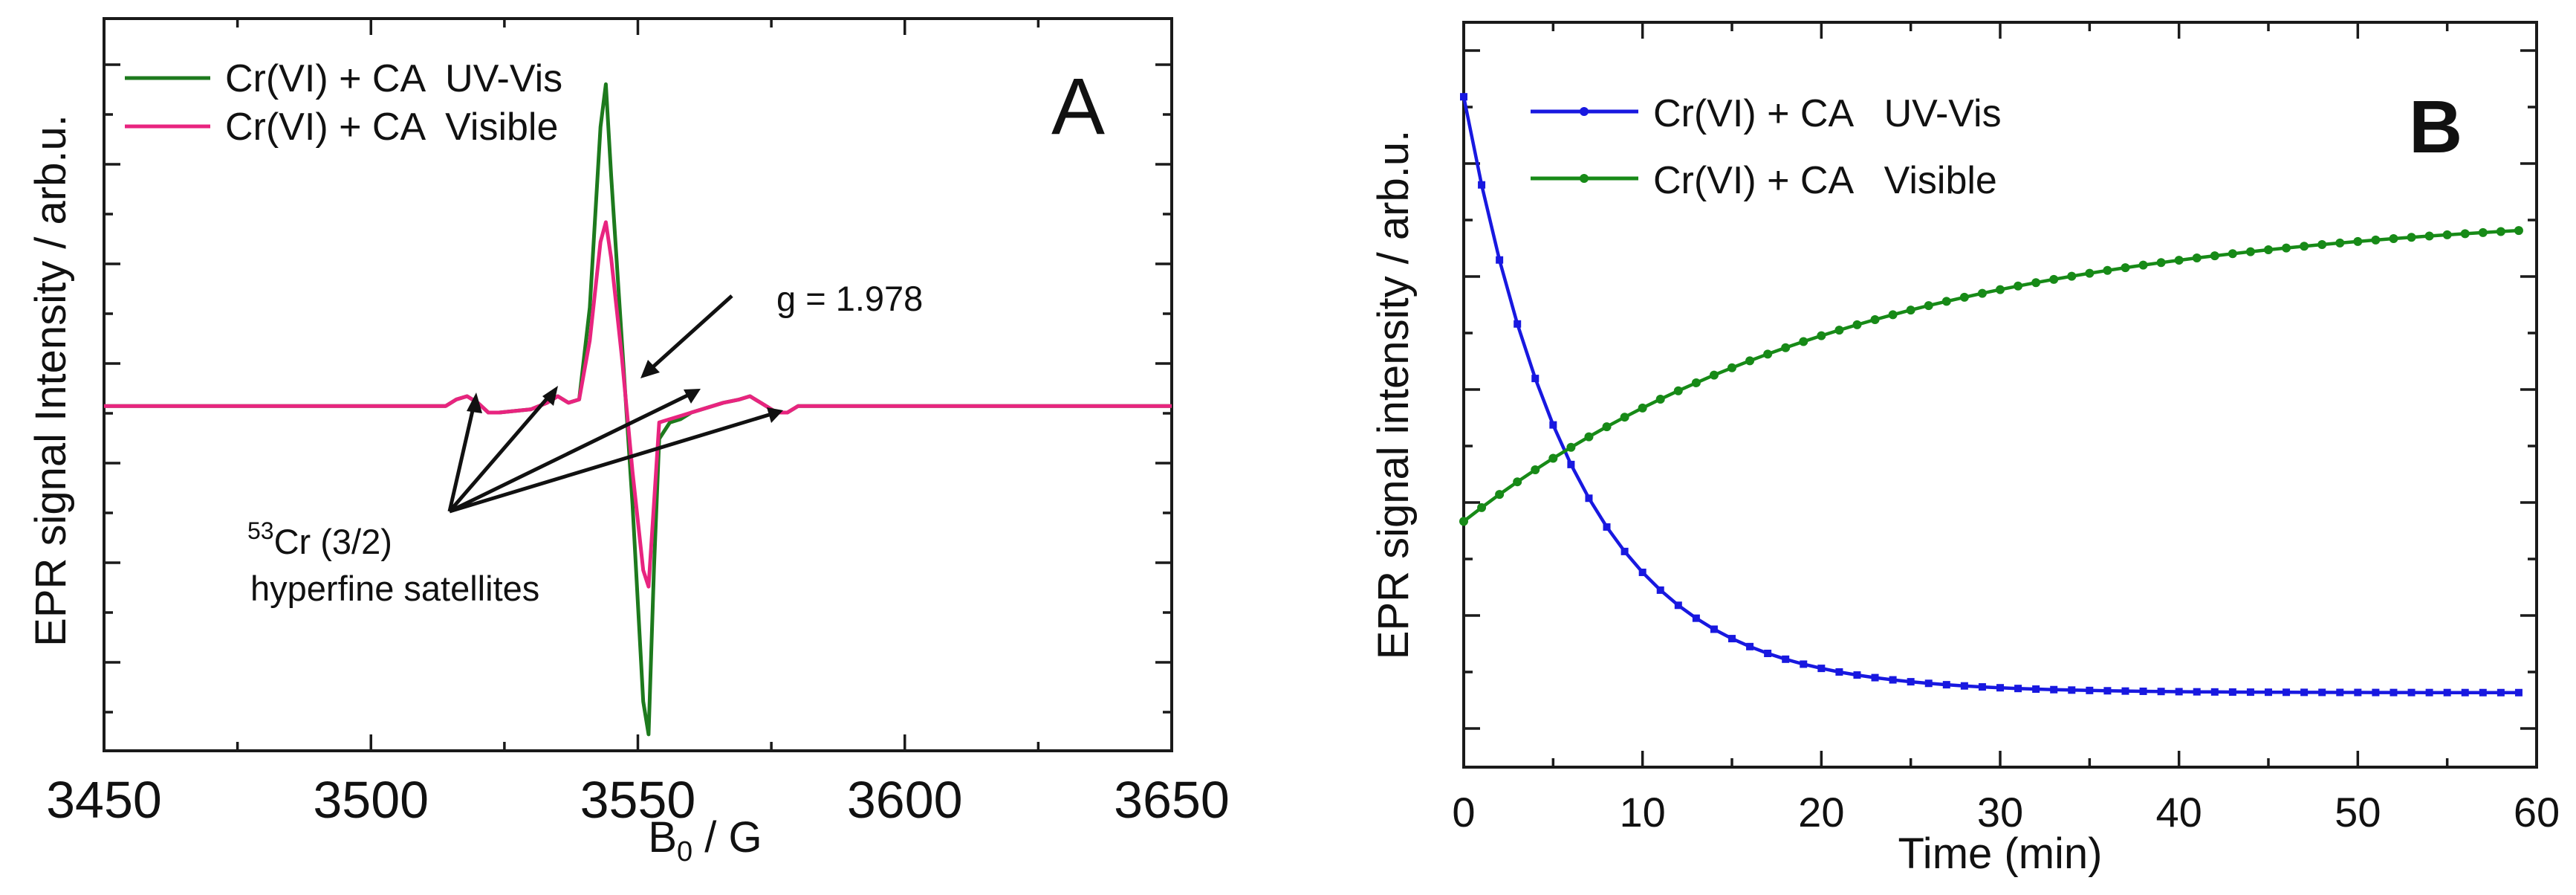 The image size is (2576, 895). I want to click on panel-a-label: A, so click(1078, 106).